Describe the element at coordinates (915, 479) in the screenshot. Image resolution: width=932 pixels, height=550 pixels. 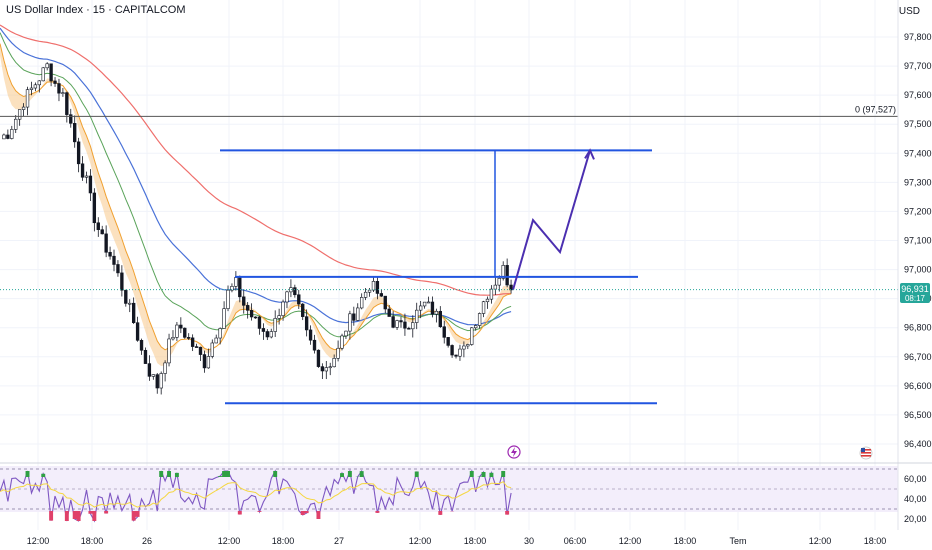
I see `rsi-tick-label: 60,00` at that location.